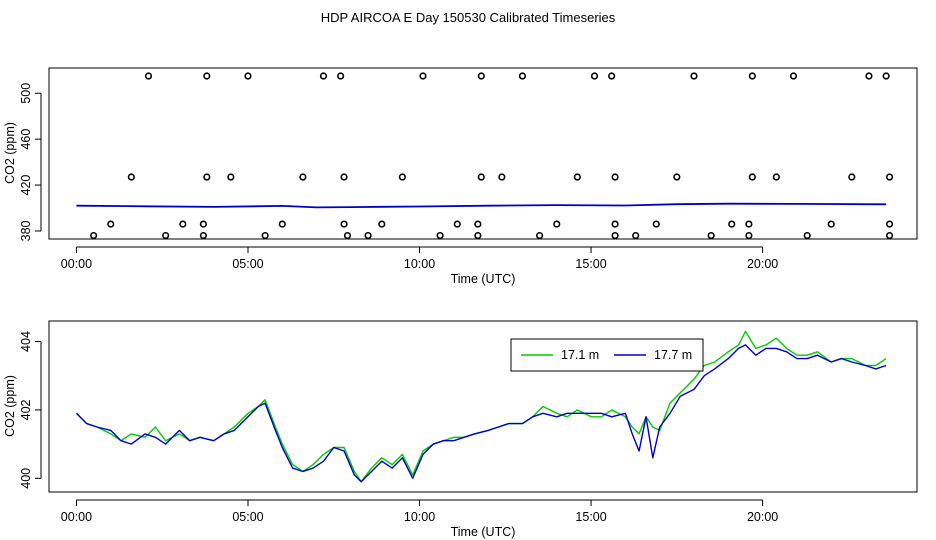 The image size is (936, 540). Describe the element at coordinates (26, 185) in the screenshot. I see `y-tick-label: 420` at that location.